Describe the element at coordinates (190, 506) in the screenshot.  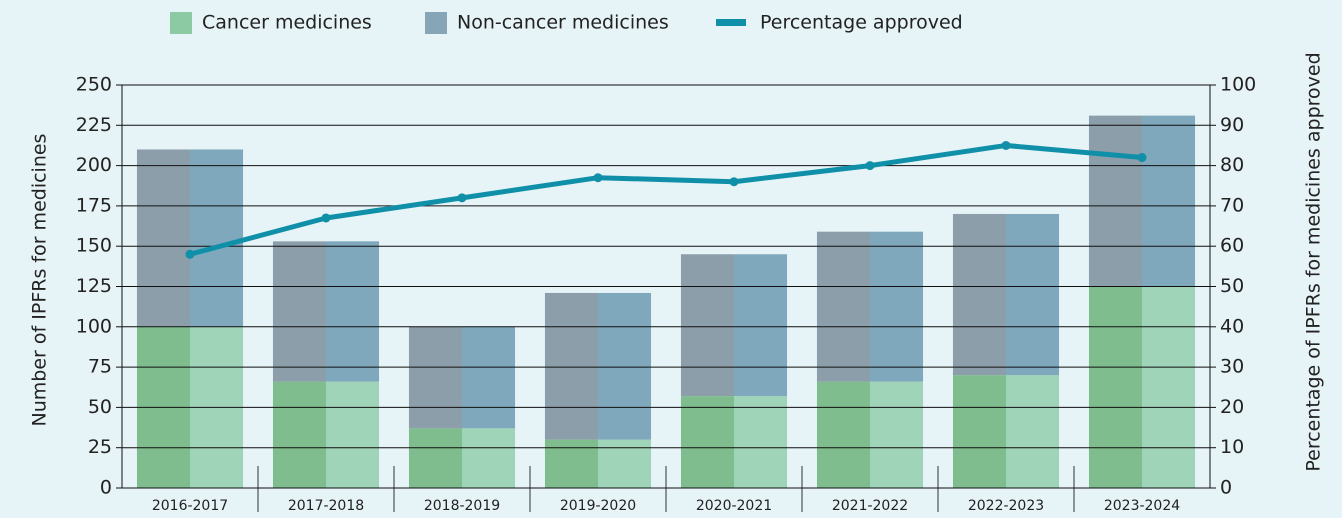
I see `x-tick-label: 2016-2017` at that location.